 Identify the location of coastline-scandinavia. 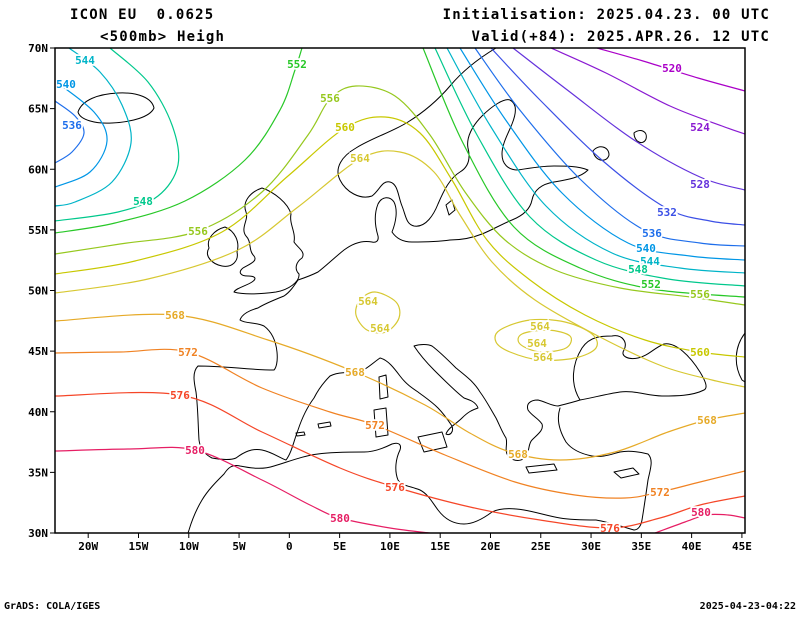
(463, 144).